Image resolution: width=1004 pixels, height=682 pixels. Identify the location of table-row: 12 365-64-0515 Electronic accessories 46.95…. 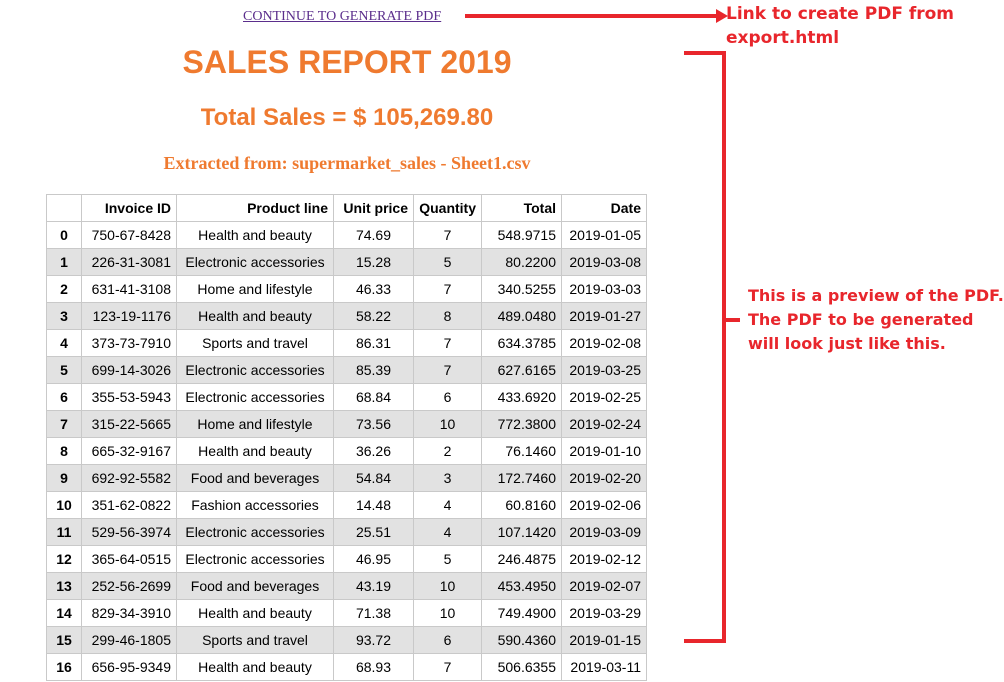
(346, 559).